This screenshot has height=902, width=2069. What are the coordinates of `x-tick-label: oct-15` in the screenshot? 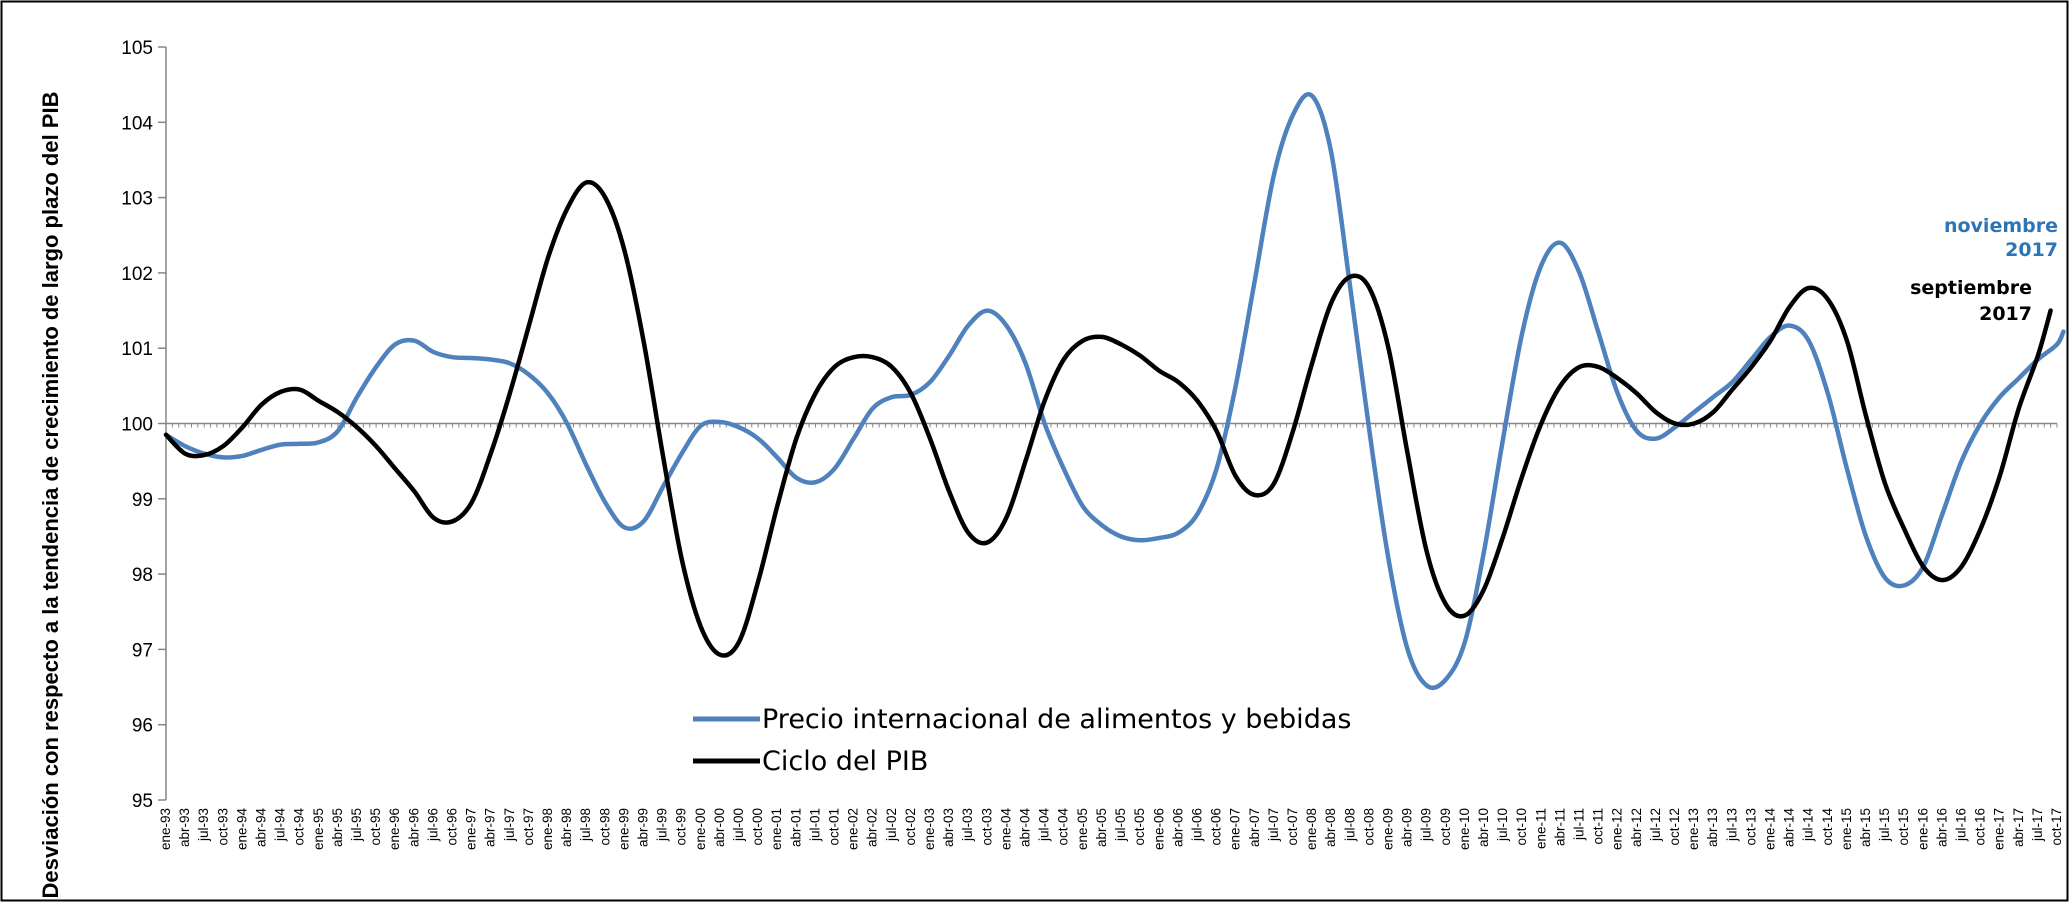 It's located at (1903, 827).